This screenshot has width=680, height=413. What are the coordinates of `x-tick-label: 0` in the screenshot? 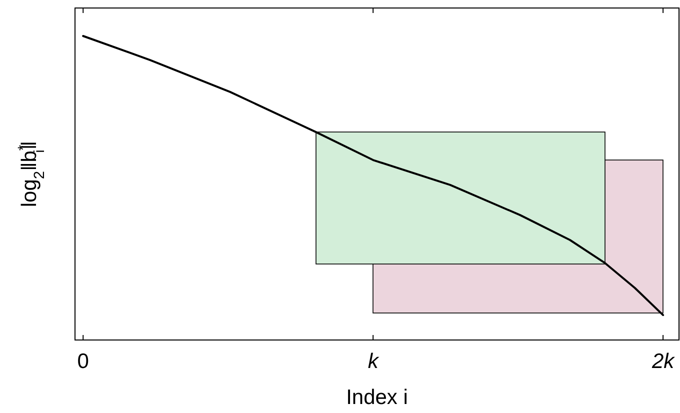 It's located at (83, 361).